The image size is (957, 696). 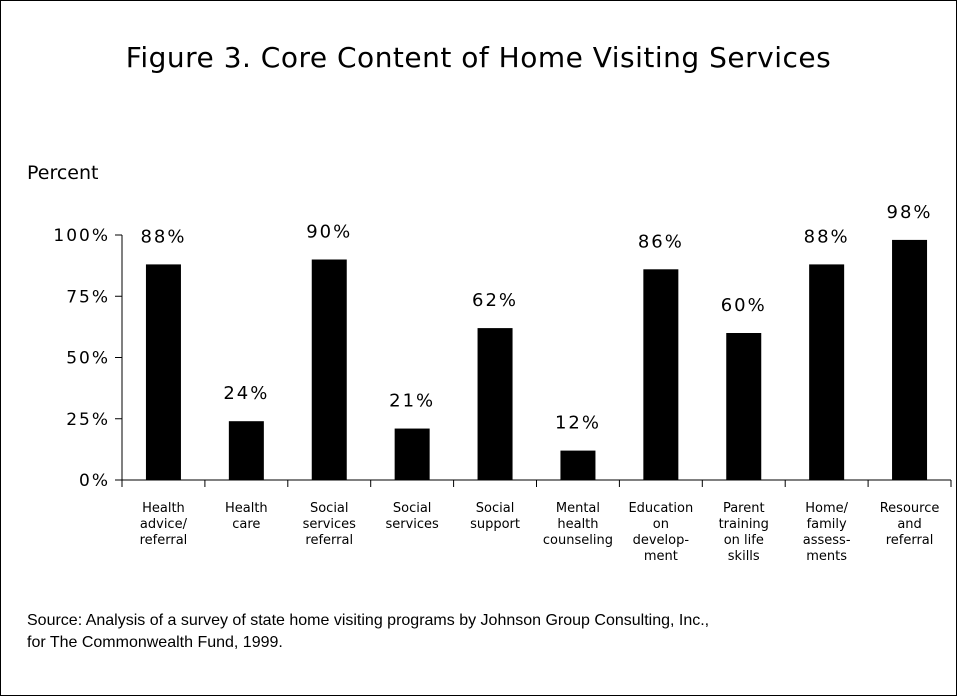 I want to click on x-tick-label: Parent training on life skills, so click(x=744, y=532).